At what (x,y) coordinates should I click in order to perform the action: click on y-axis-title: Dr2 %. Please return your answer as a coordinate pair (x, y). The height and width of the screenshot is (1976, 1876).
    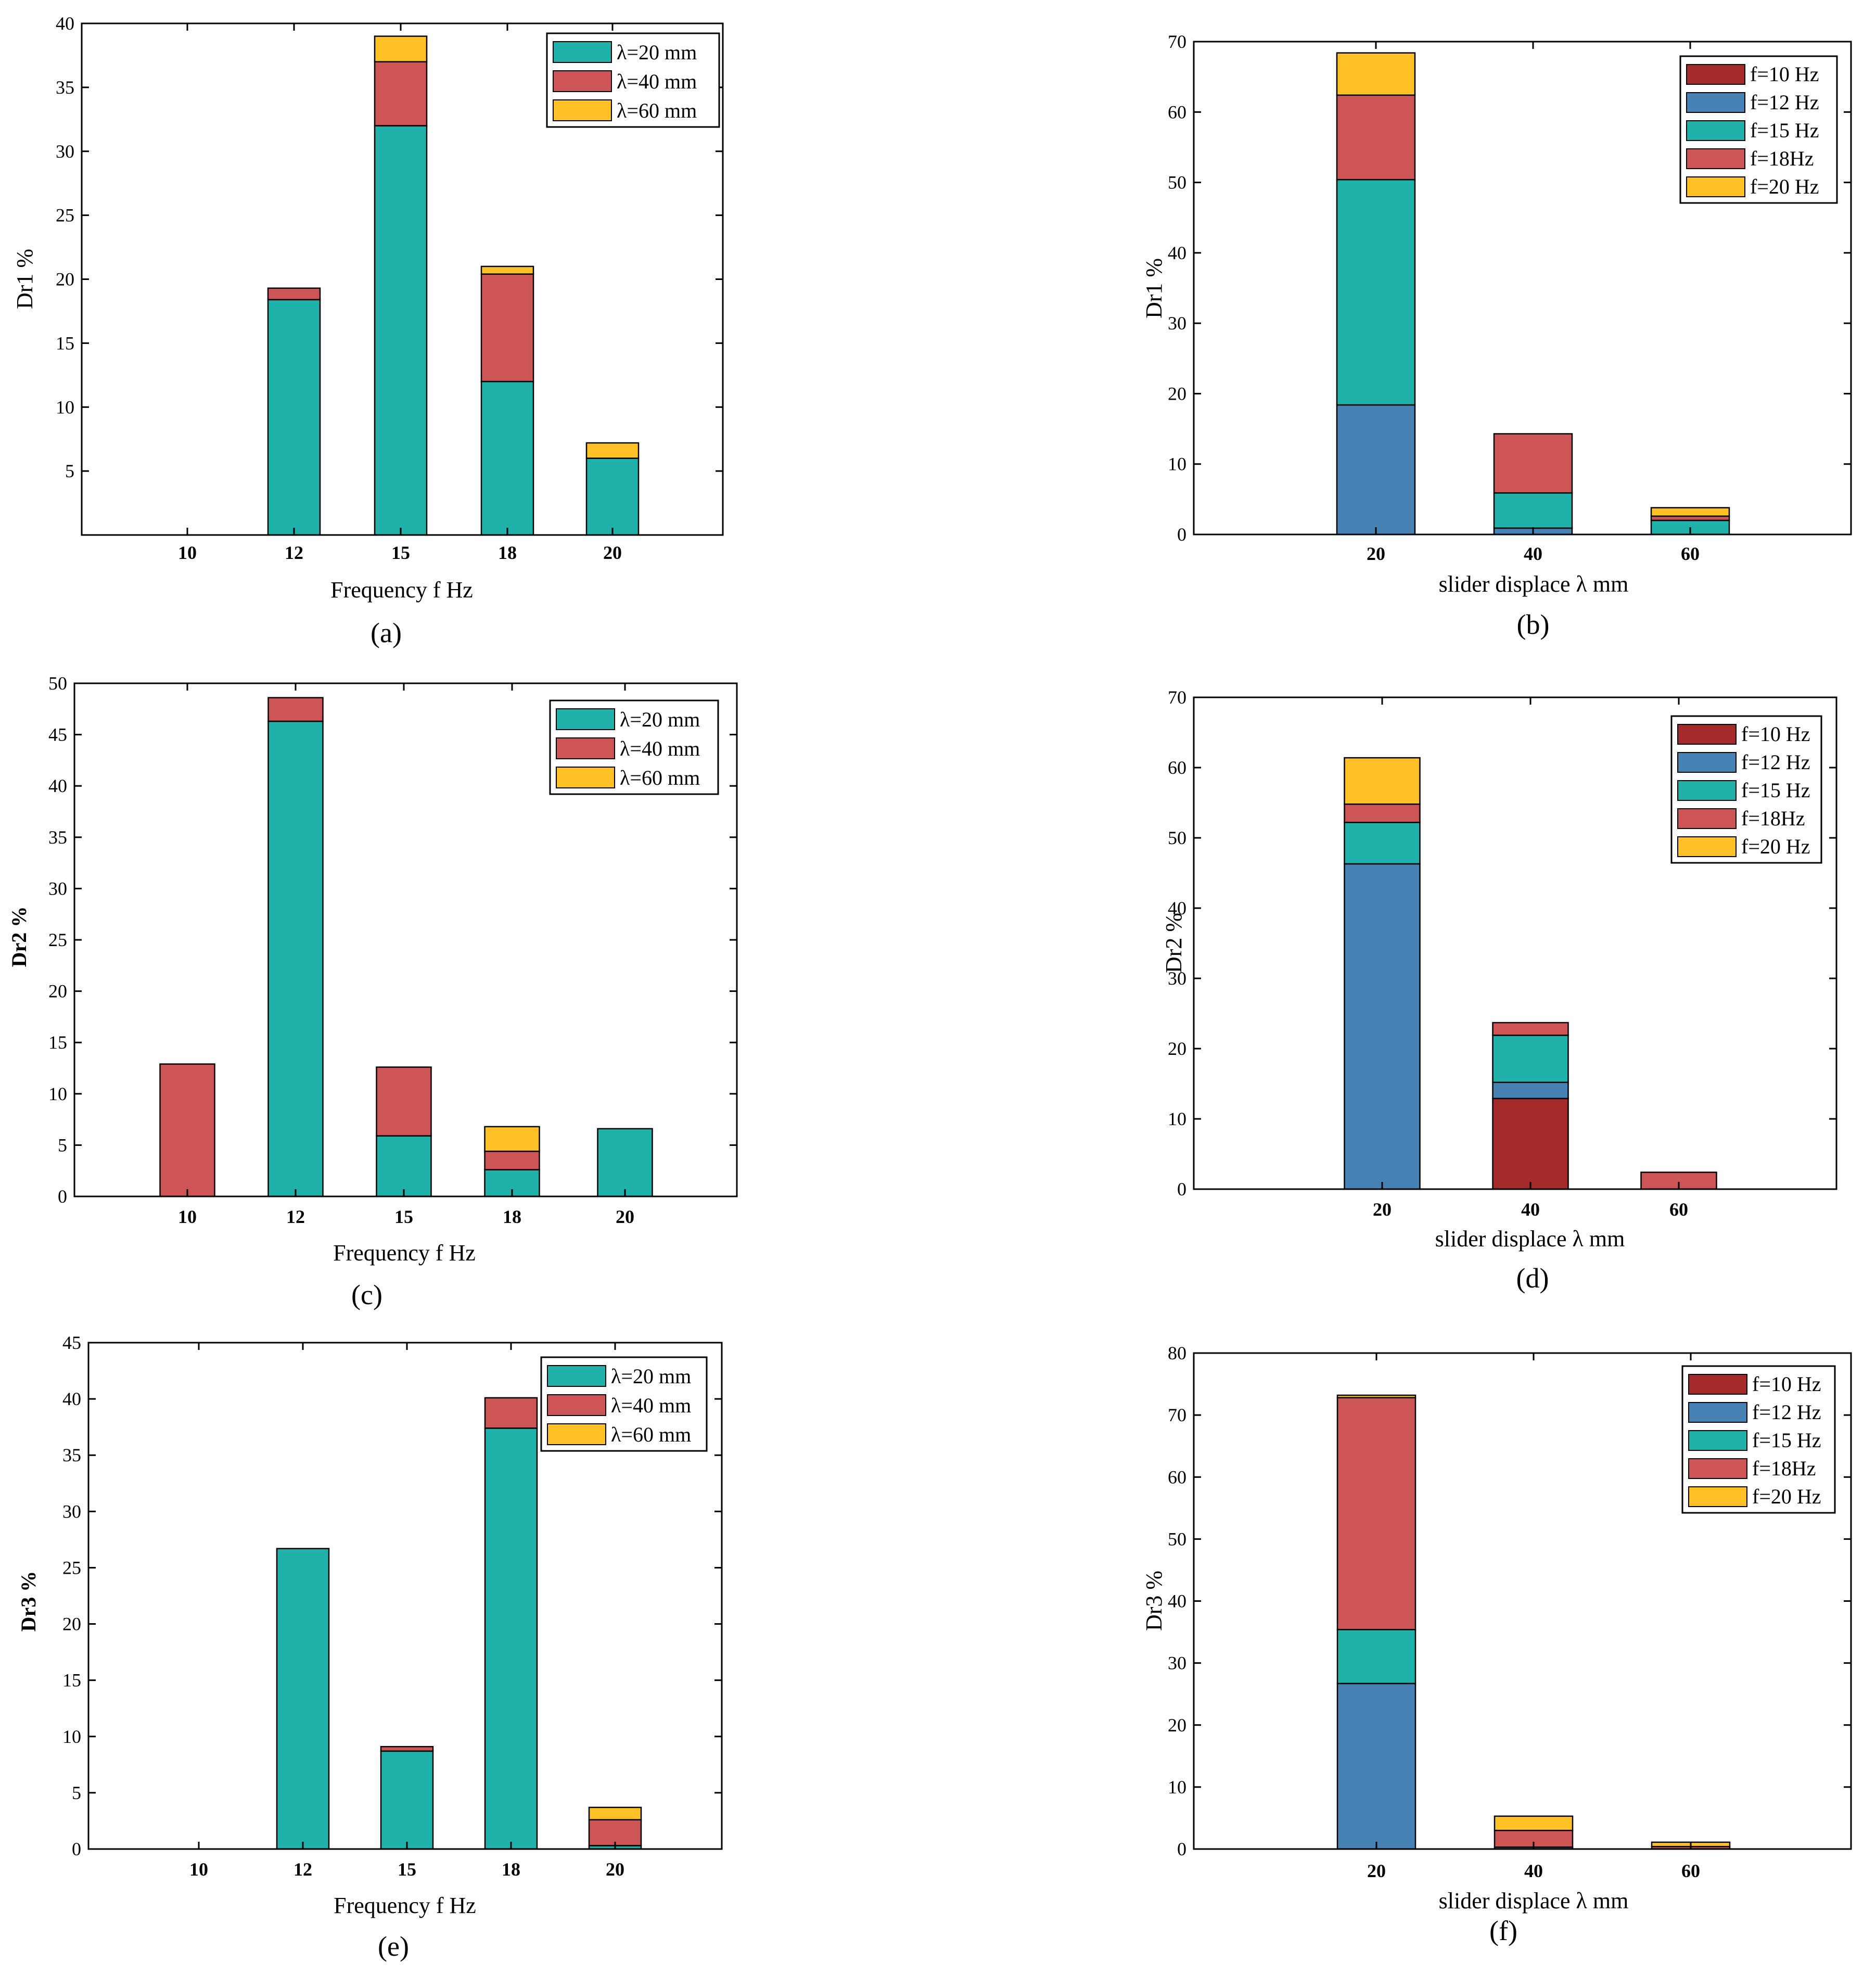
    Looking at the image, I should click on (19, 937).